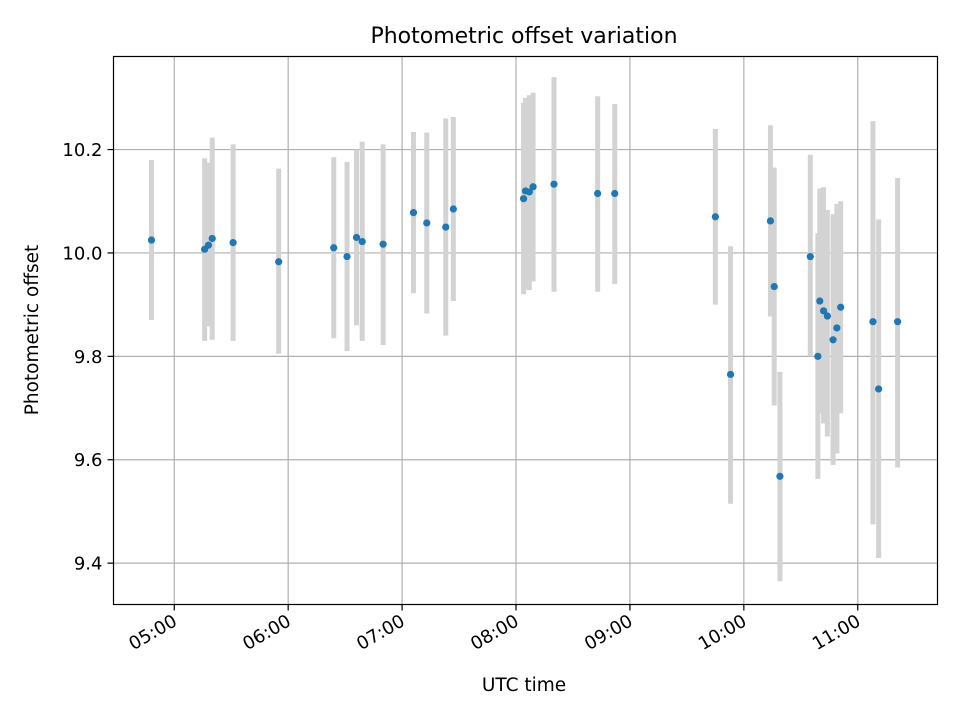 This screenshot has width=960, height=720. I want to click on chart-title: Photometric offset variation, so click(523, 36).